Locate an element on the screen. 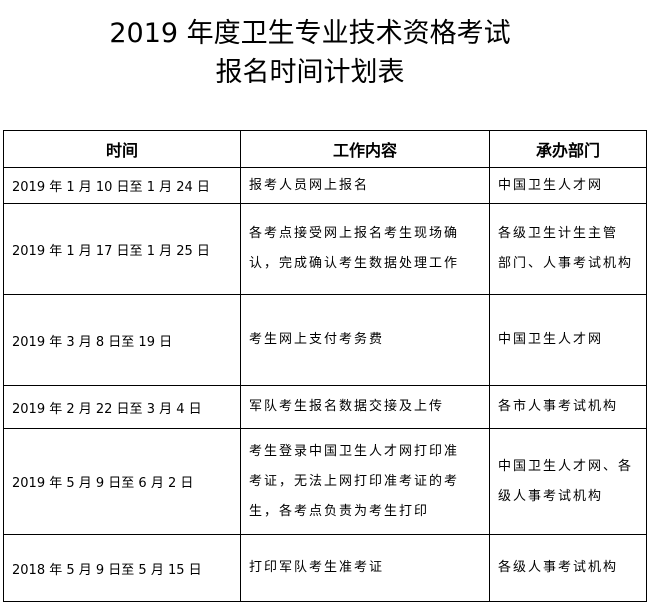 The image size is (648, 608). dept-cell: 各市人事考试机构 is located at coordinates (568, 407).